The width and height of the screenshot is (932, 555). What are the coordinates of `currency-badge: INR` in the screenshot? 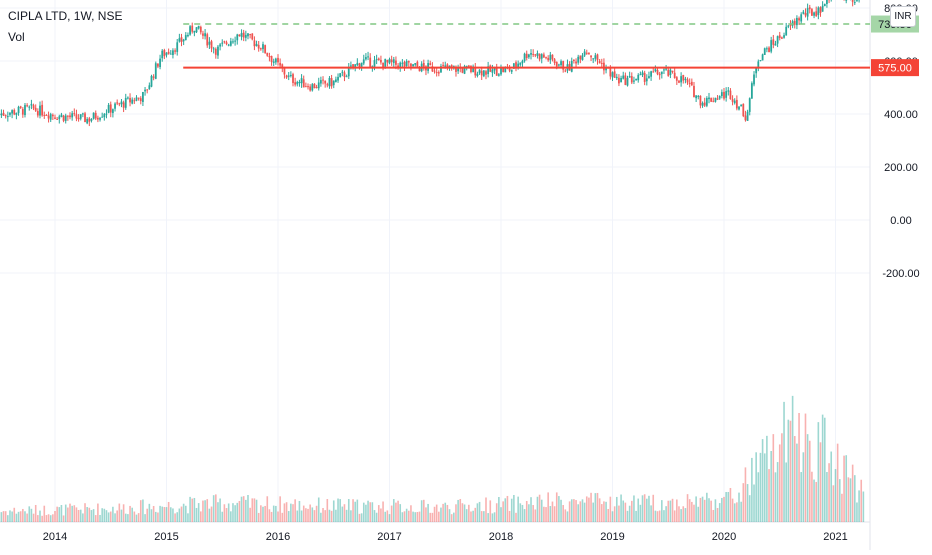 It's located at (903, 16).